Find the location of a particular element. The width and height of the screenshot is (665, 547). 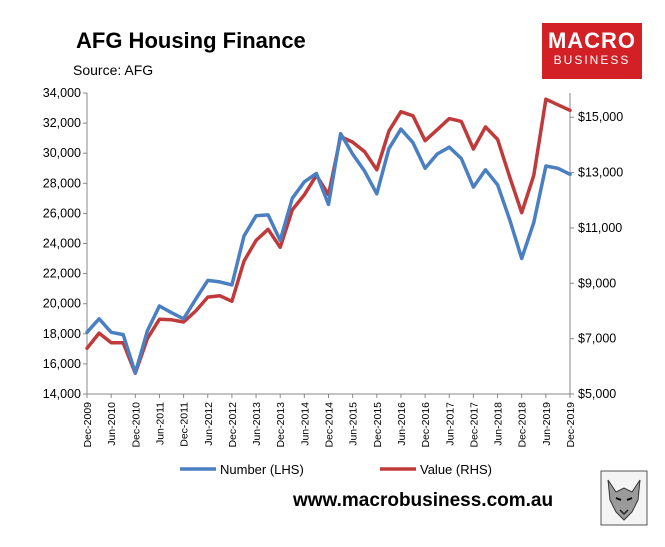

left-tick-label: 18,000 is located at coordinates (62, 334).